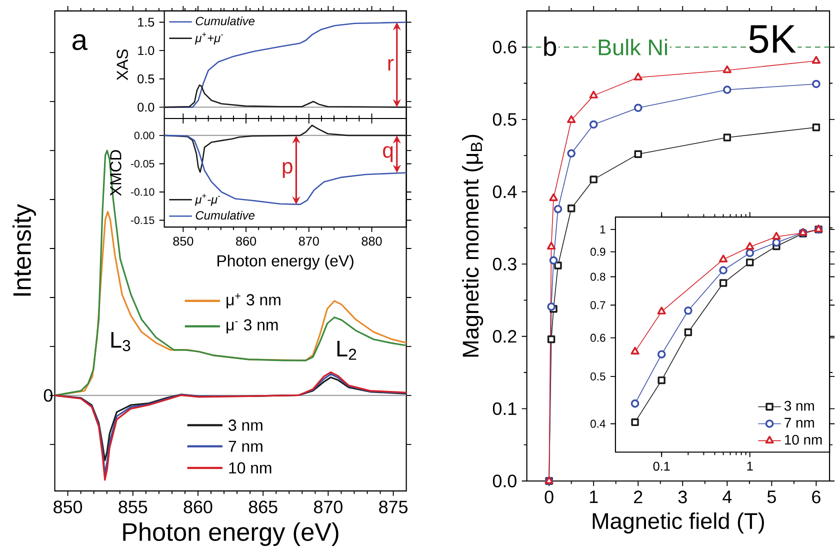  What do you see at coordinates (142, 164) in the screenshot?
I see `y-tick-label: -0.05` at bounding box center [142, 164].